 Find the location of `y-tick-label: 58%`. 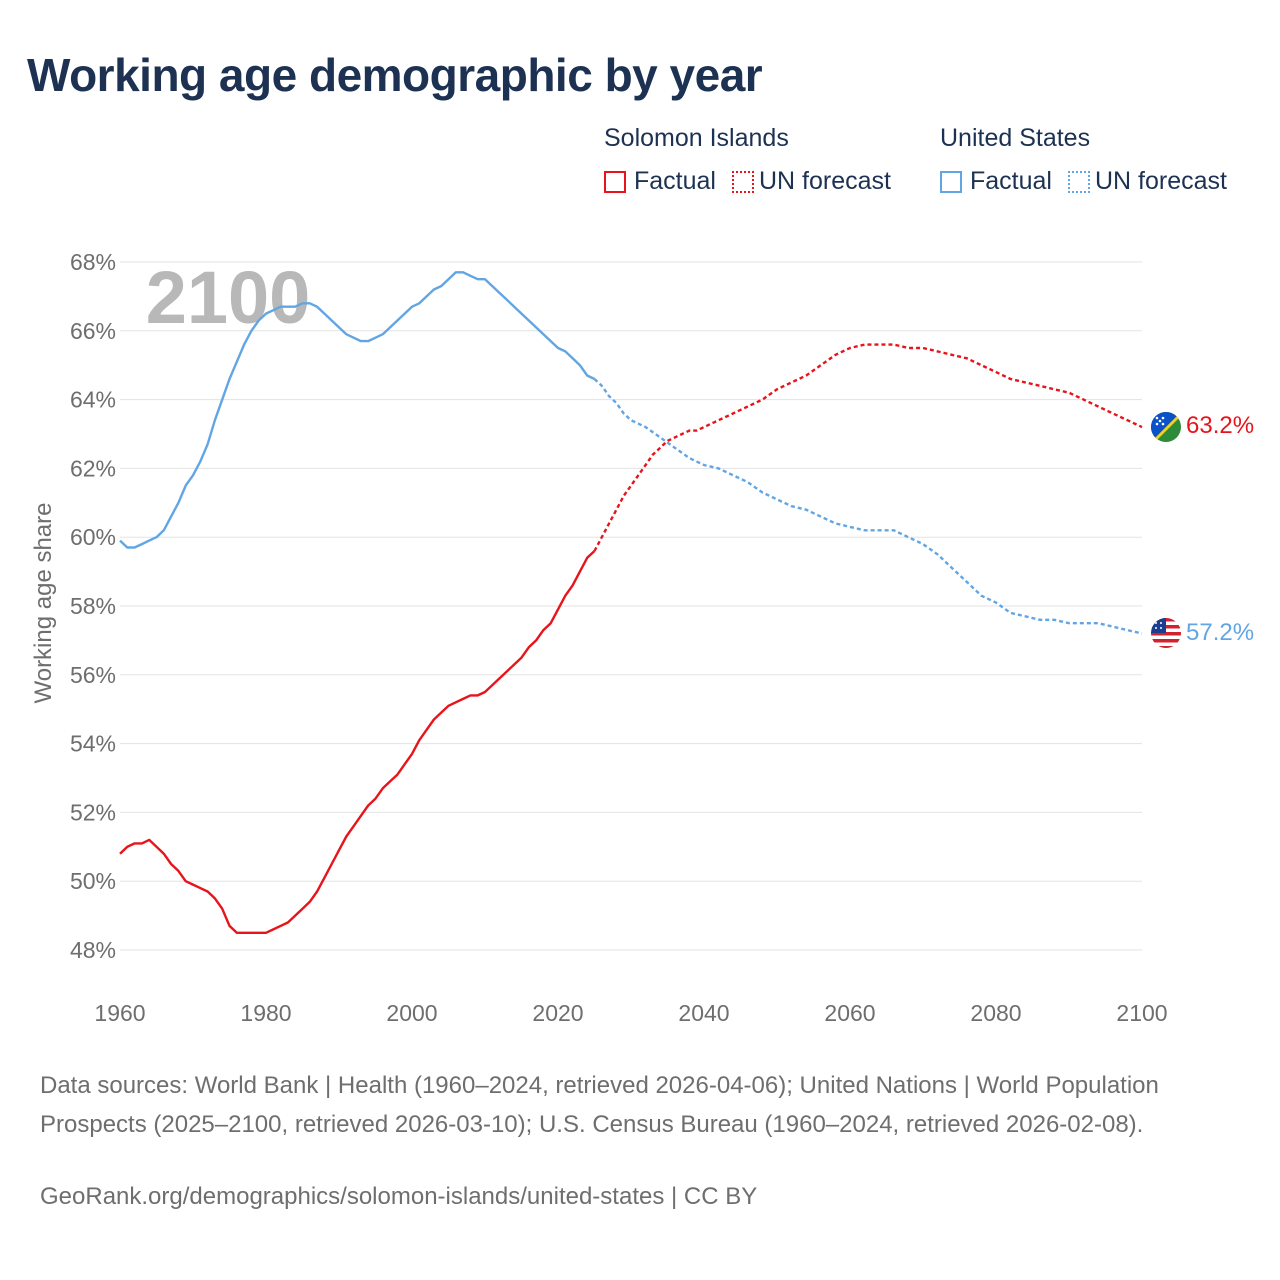

y-tick-label: 58% is located at coordinates (93, 606).